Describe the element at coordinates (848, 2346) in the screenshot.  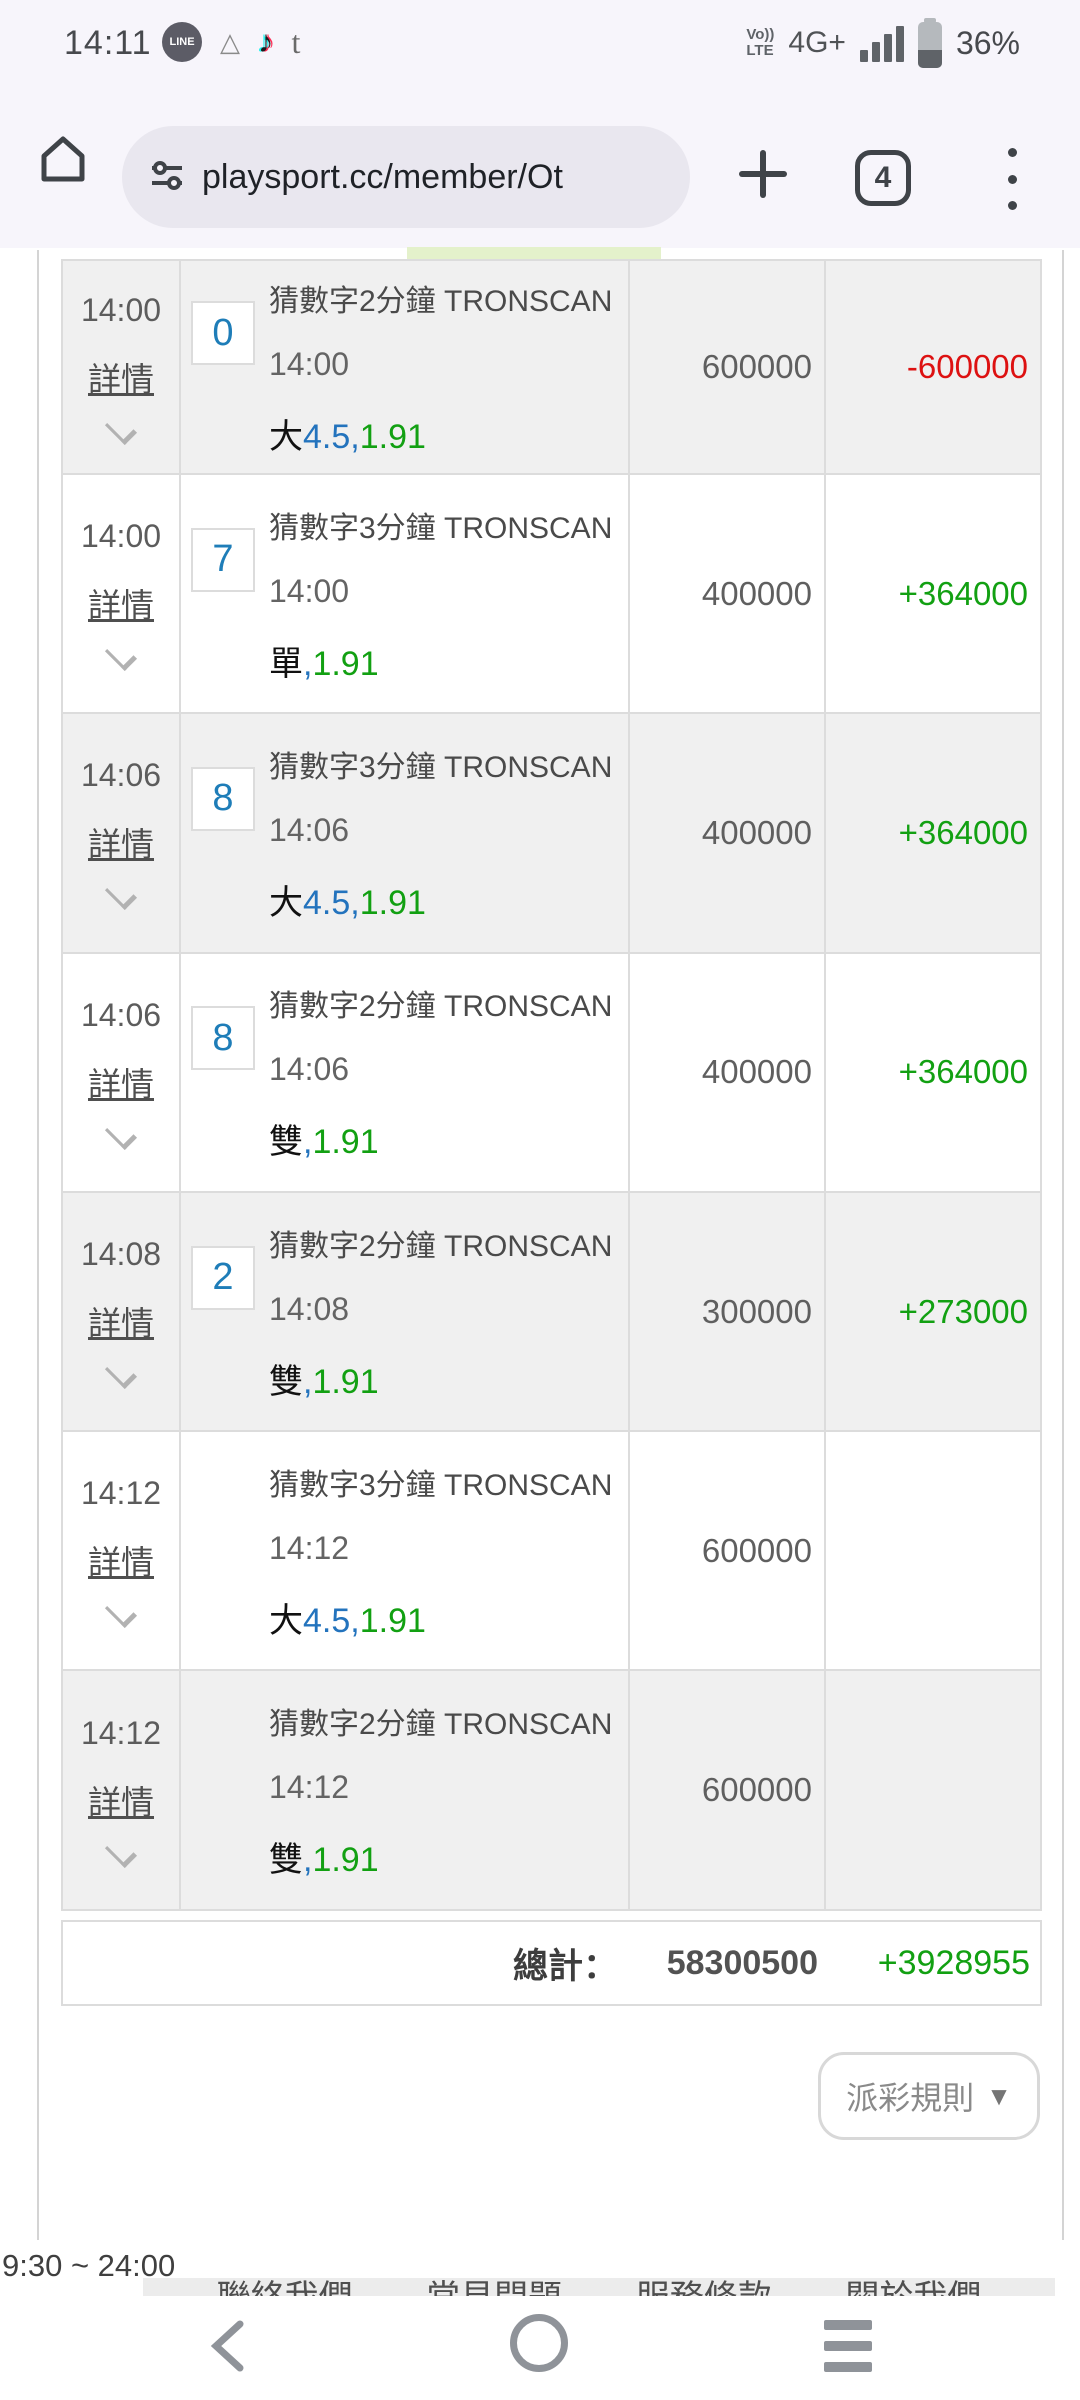
I see `nav-recents-icon` at that location.